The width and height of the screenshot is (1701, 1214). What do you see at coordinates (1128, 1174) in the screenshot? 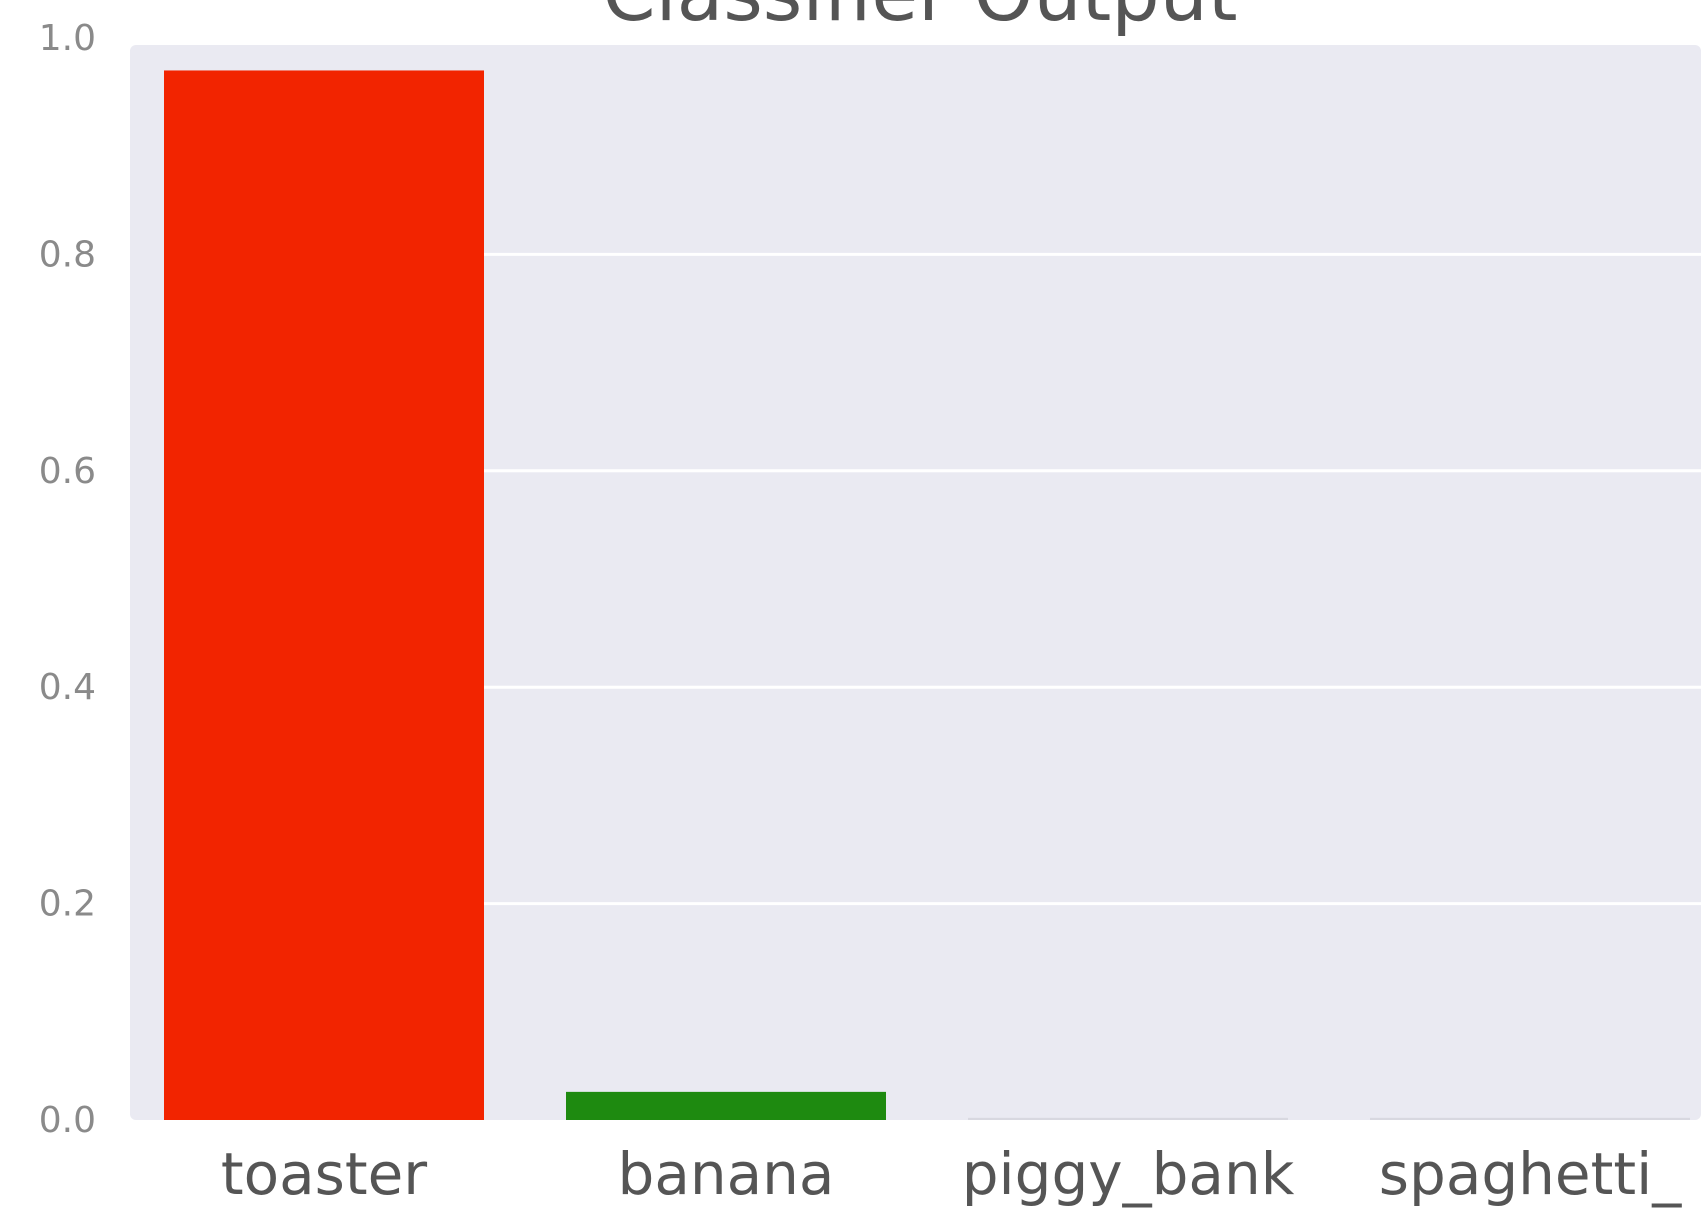
I see `x-tick-label: piggy_bank` at bounding box center [1128, 1174].